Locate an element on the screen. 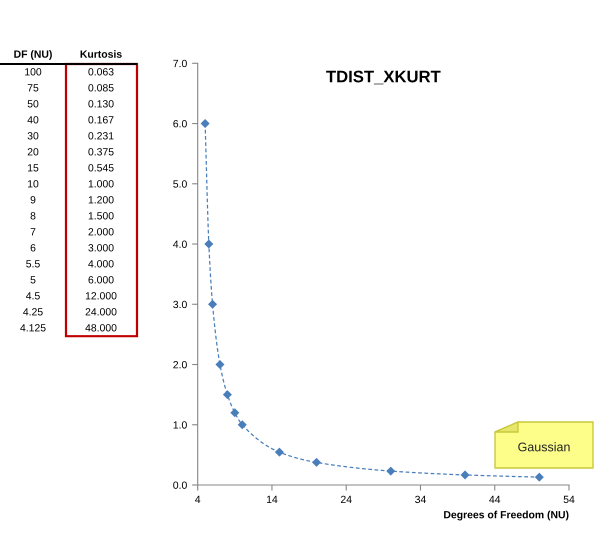 This screenshot has height=543, width=608. y-tick-label: 0.0 is located at coordinates (180, 485).